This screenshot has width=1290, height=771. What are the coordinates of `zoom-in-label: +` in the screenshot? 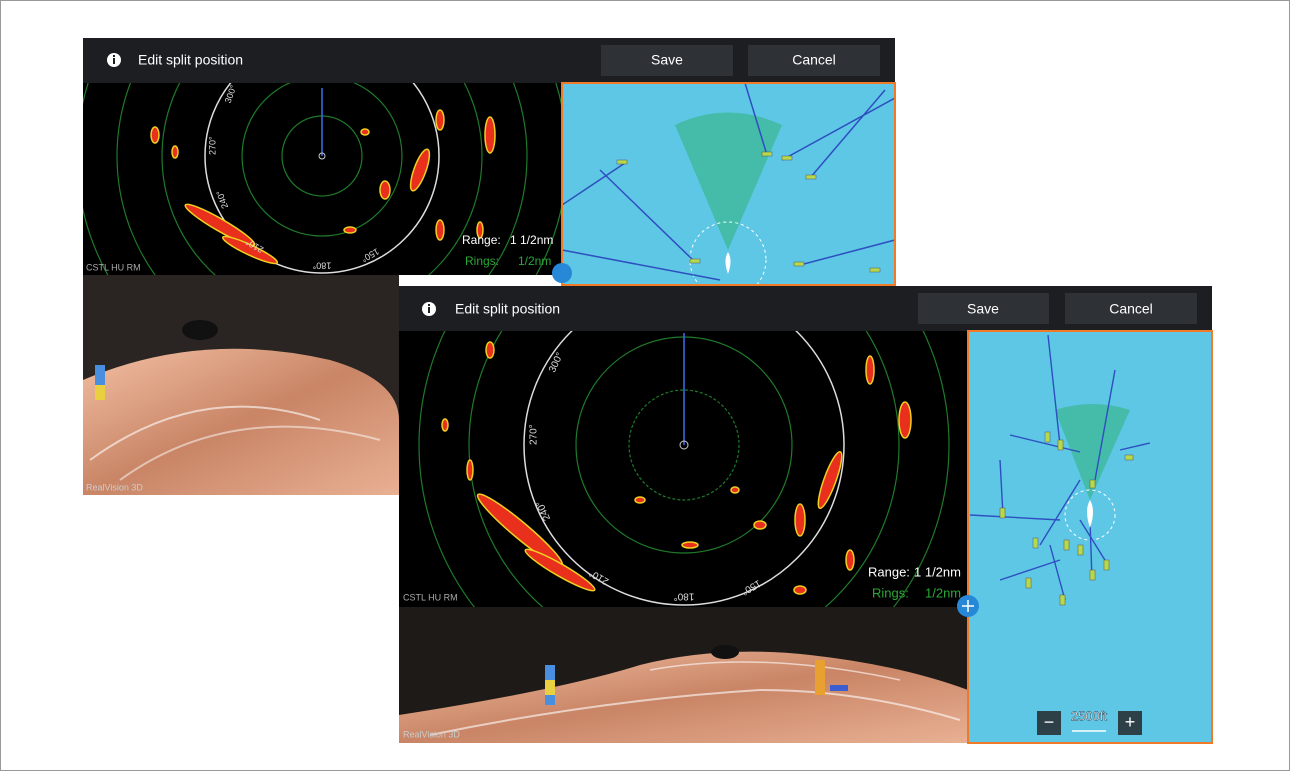 It's located at (1130, 722).